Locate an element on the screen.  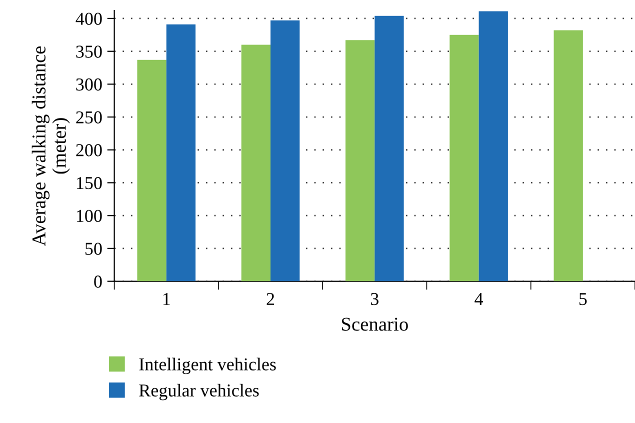
y-tick-label: 100 is located at coordinates (89, 216).